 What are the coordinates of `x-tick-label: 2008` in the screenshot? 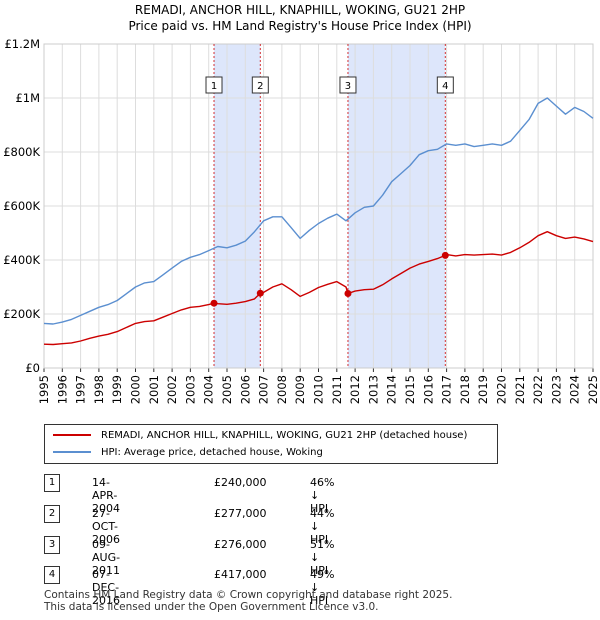 It's located at (282, 389).